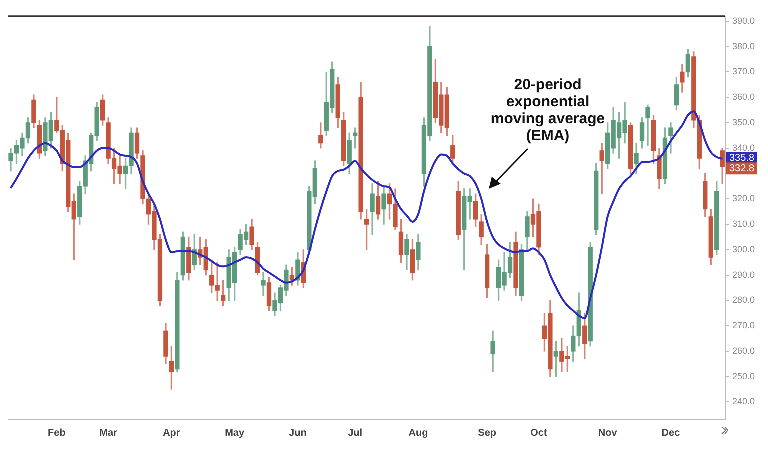 This screenshot has height=450, width=768. Describe the element at coordinates (744, 376) in the screenshot. I see `y-tick-label: 250.0` at that location.